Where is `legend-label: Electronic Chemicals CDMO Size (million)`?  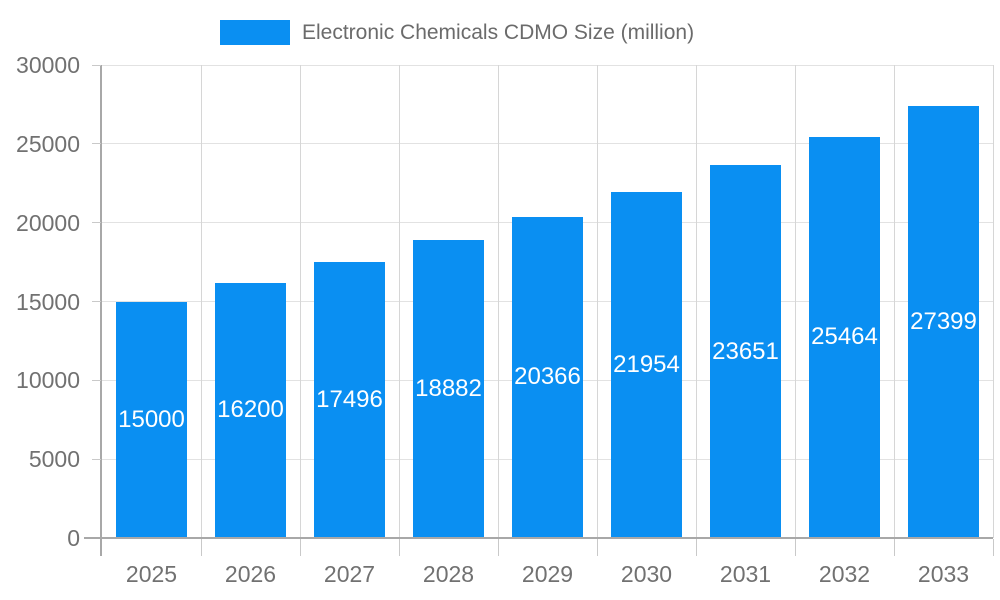 legend-label: Electronic Chemicals CDMO Size (million) is located at coordinates (498, 32).